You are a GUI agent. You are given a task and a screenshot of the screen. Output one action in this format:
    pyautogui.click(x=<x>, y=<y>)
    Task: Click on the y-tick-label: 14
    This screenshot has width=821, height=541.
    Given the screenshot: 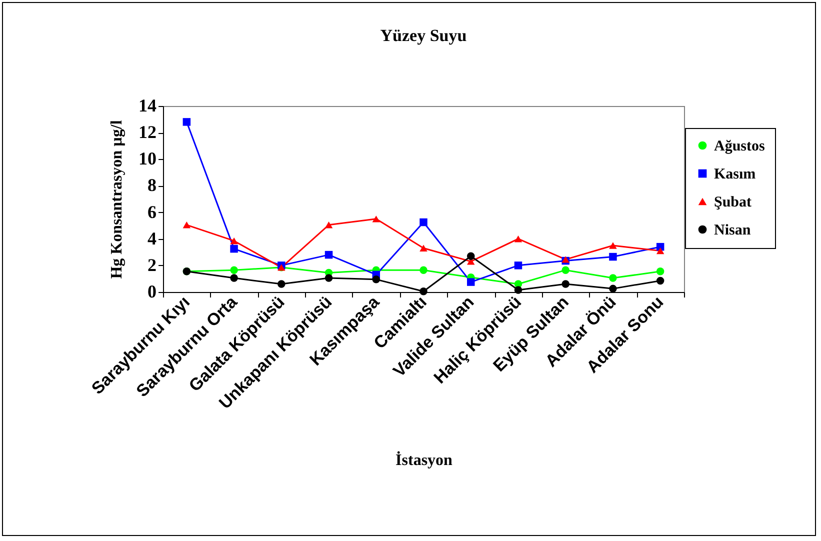 What is the action you would take?
    pyautogui.click(x=147, y=106)
    